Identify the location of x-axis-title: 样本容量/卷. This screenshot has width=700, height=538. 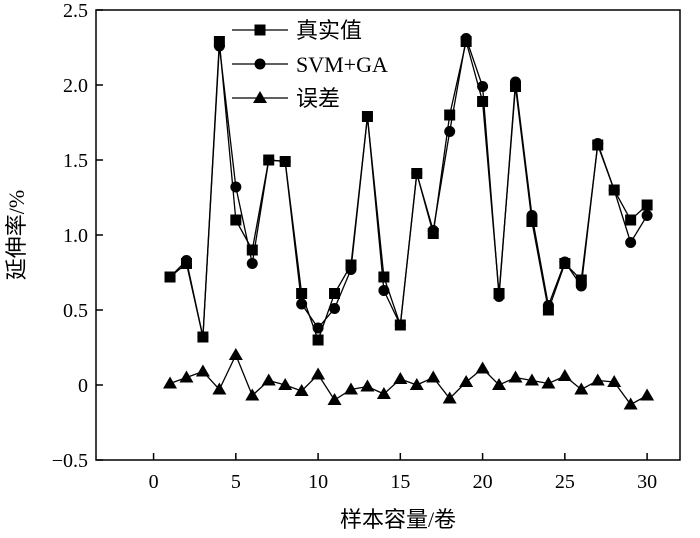
(398, 519).